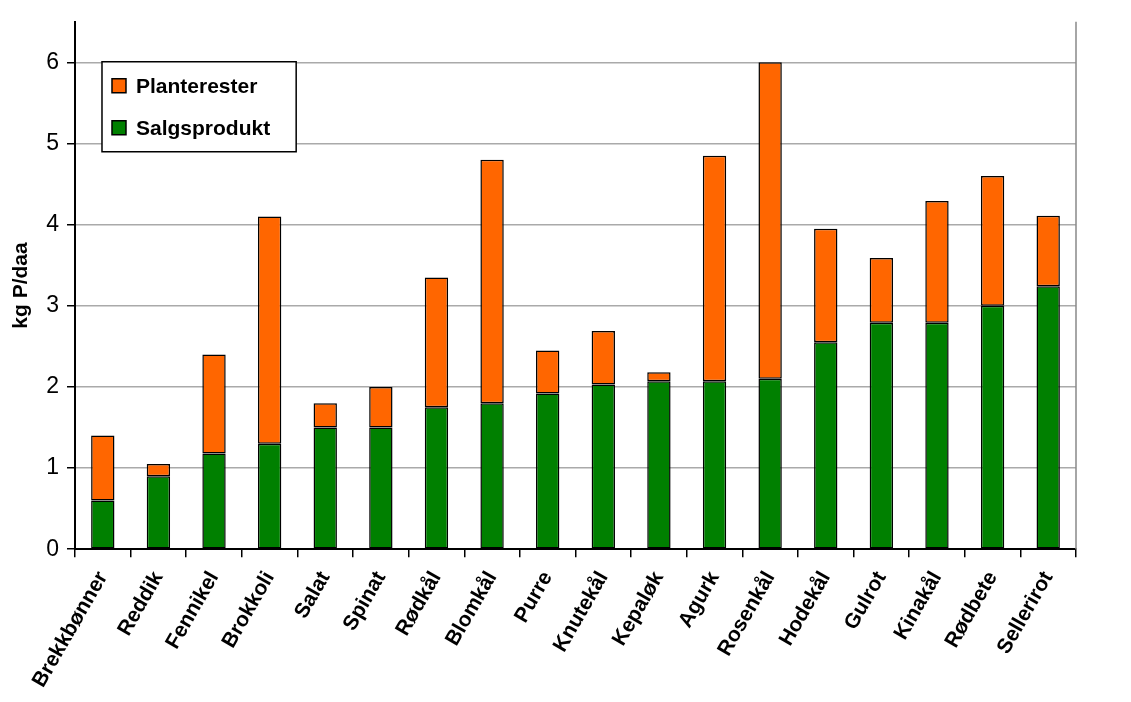 This screenshot has height=702, width=1131. I want to click on y-tick-label: 1, so click(52, 466).